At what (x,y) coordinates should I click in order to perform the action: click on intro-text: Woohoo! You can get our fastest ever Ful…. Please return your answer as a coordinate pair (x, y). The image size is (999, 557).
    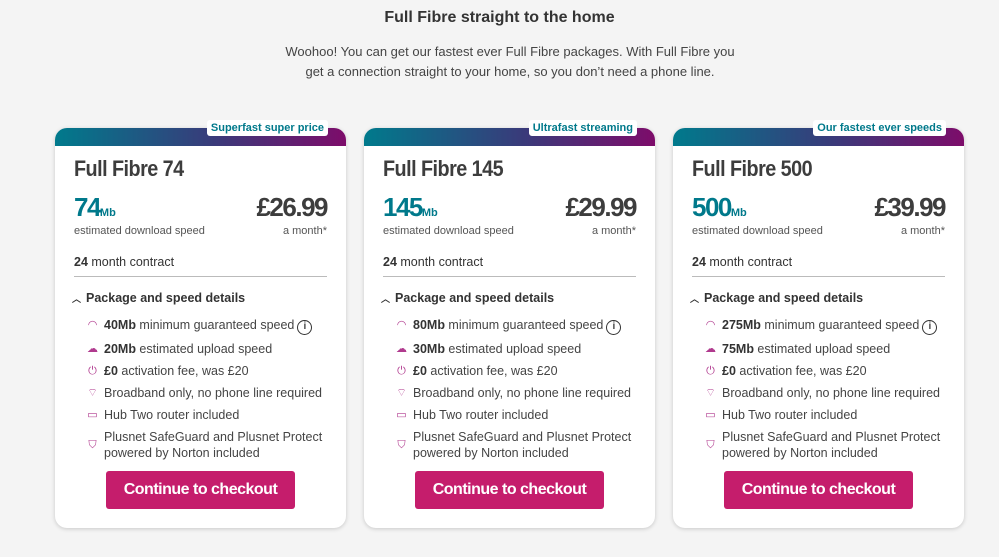
    Looking at the image, I should click on (510, 61).